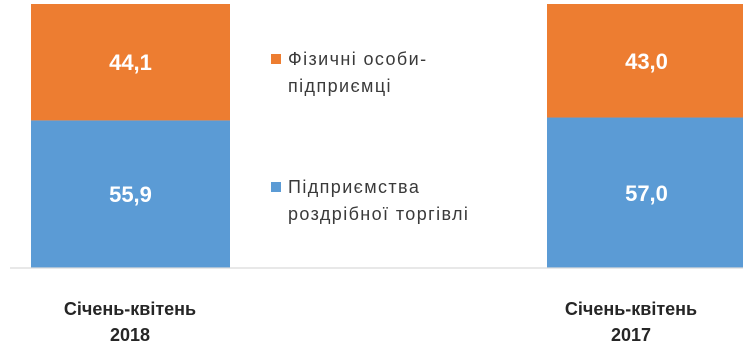 The image size is (743, 353). I want to click on data-label-entrepreneurs-2018: 44,1, so click(130, 62).